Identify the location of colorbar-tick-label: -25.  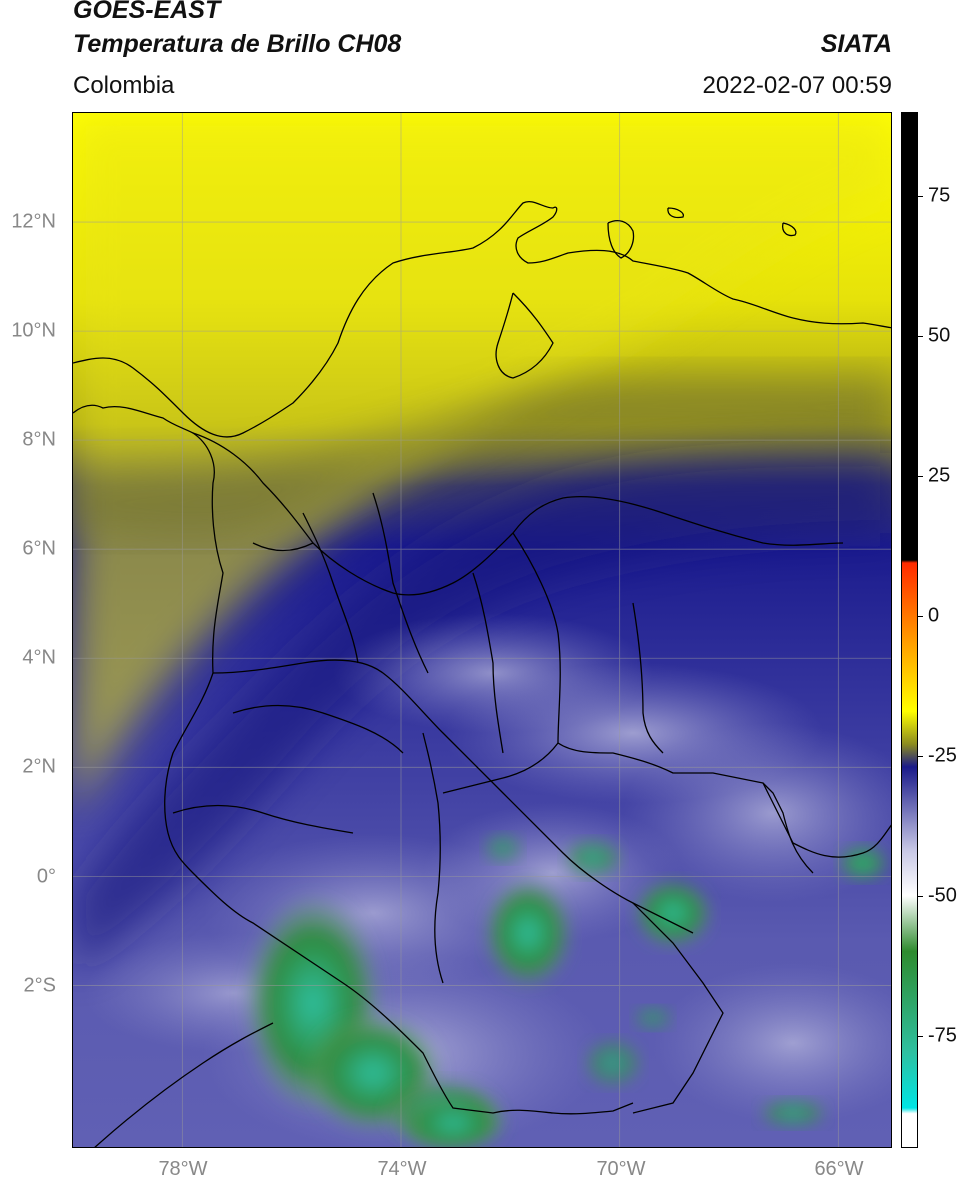
(942, 755).